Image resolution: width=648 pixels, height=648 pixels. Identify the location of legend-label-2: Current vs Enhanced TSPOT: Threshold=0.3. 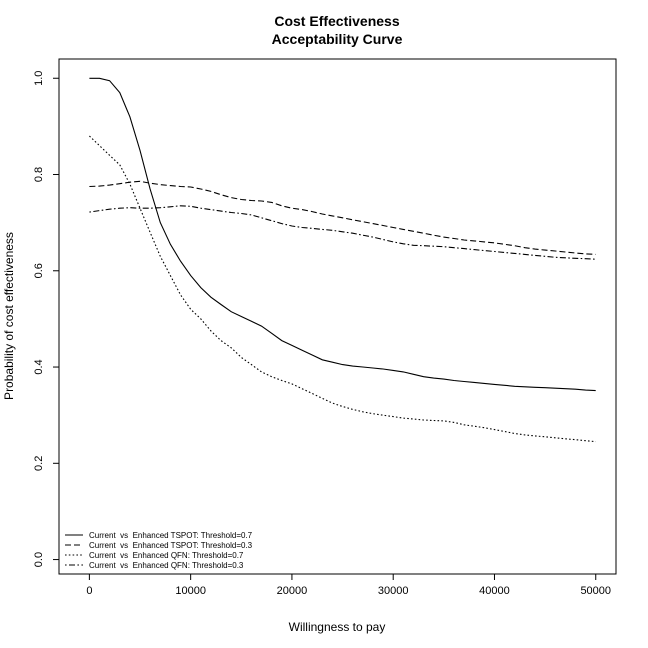
(171, 545).